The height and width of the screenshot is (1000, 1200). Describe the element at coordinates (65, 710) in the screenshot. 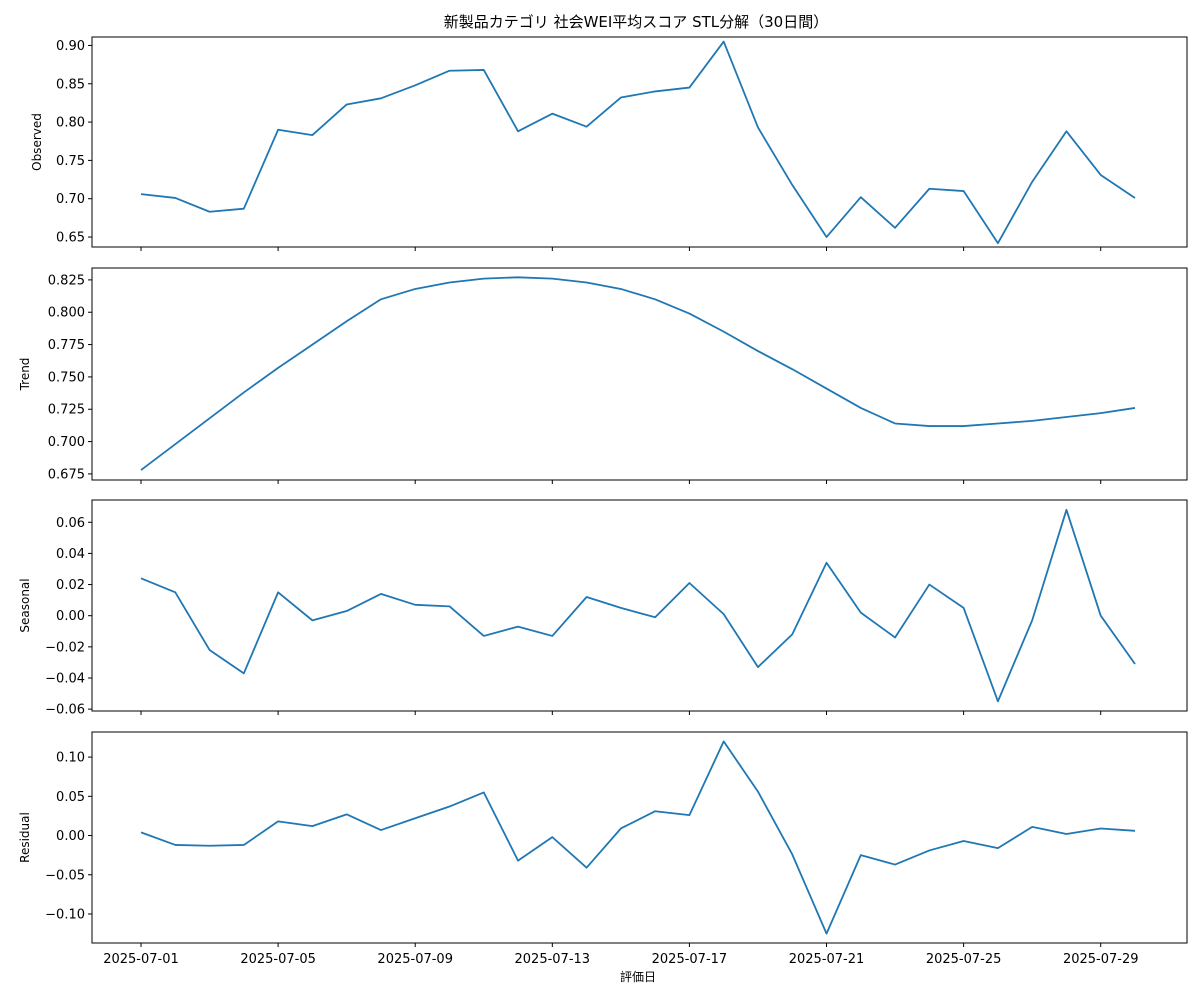

I see `y-tick-label: −0.06` at that location.